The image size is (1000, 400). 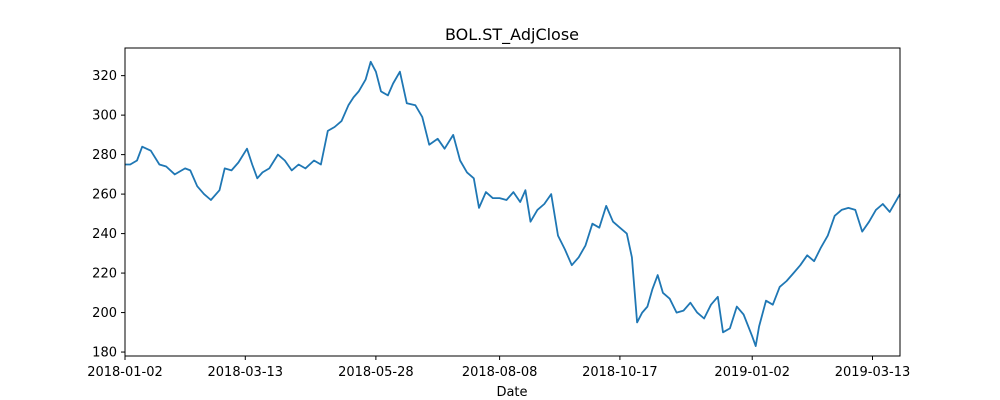 What do you see at coordinates (104, 274) in the screenshot?
I see `y-tick-label: 220` at bounding box center [104, 274].